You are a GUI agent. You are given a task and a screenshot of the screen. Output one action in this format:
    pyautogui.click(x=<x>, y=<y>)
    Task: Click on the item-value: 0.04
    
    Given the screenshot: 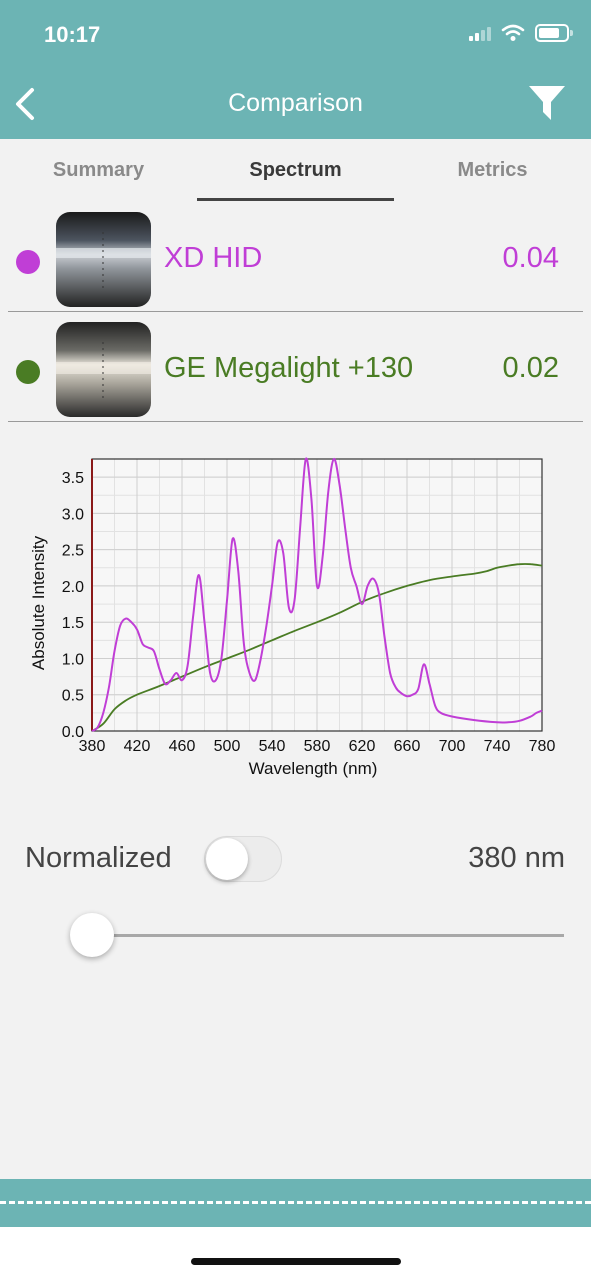 What is the action you would take?
    pyautogui.click(x=530, y=258)
    